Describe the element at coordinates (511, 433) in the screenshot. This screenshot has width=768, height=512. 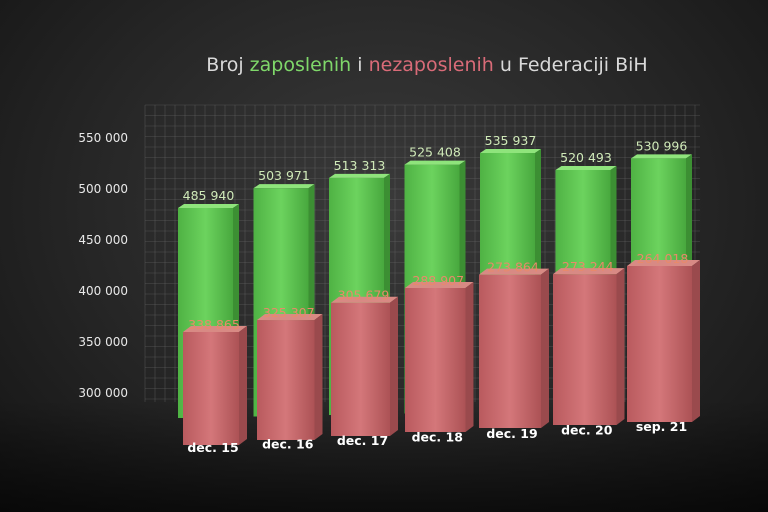
I see `x-tick-label: dec. 19` at that location.